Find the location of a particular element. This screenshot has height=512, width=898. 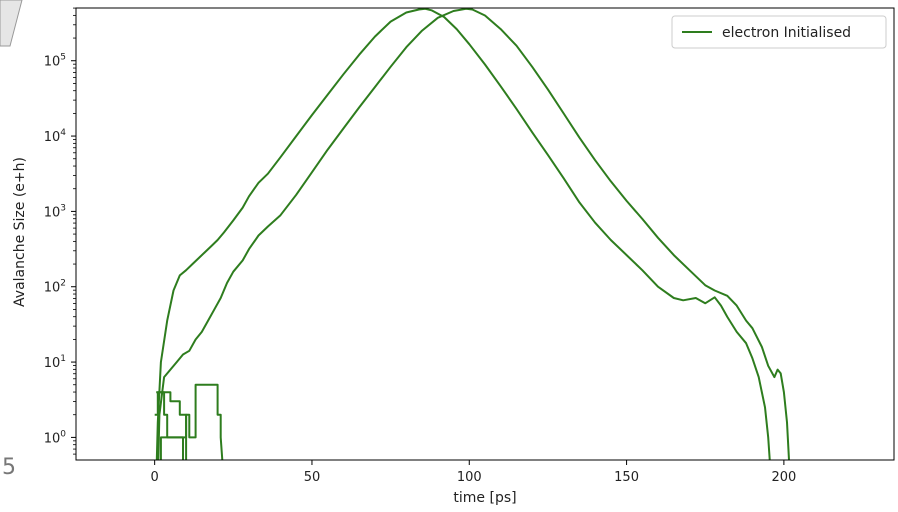

x-tick-label: 150 is located at coordinates (626, 477).